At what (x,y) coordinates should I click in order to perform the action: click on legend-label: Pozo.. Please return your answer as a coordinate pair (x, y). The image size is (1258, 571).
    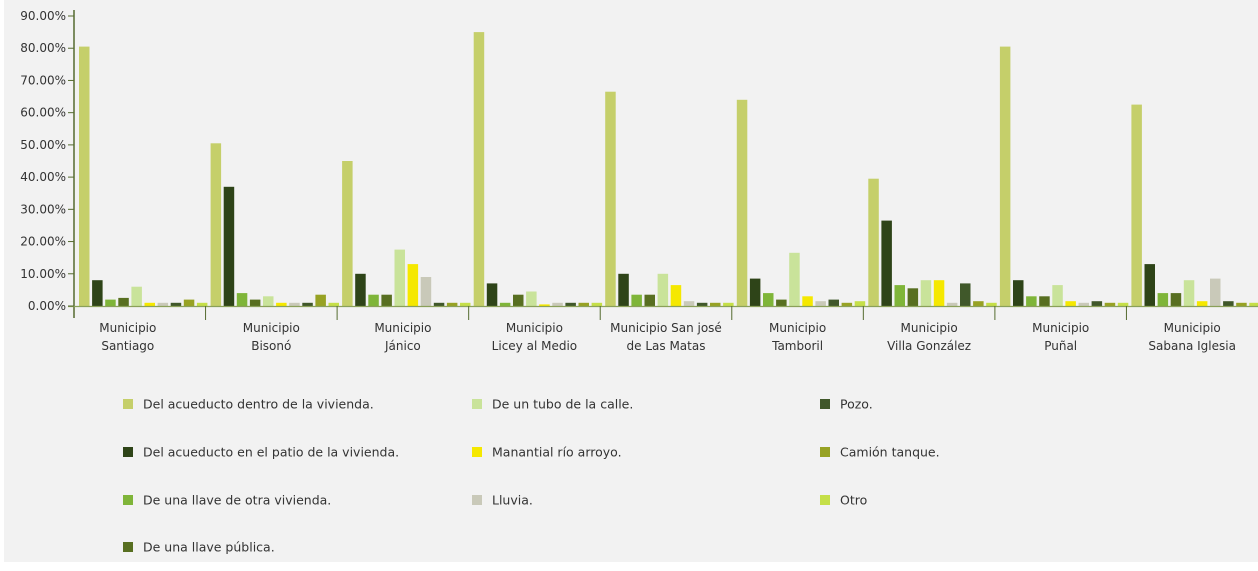
    Looking at the image, I should click on (856, 404).